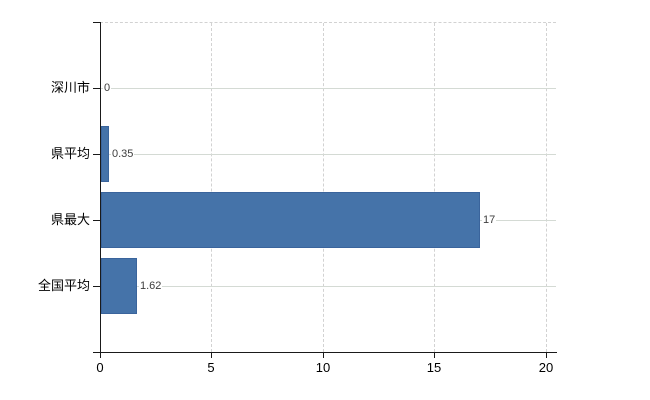  Describe the element at coordinates (70, 87) in the screenshot. I see `category-label: 深川市` at that location.